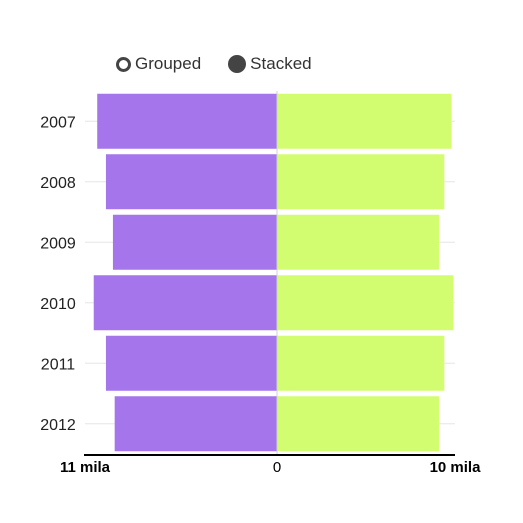  I want to click on bar-left-2008, so click(191, 182).